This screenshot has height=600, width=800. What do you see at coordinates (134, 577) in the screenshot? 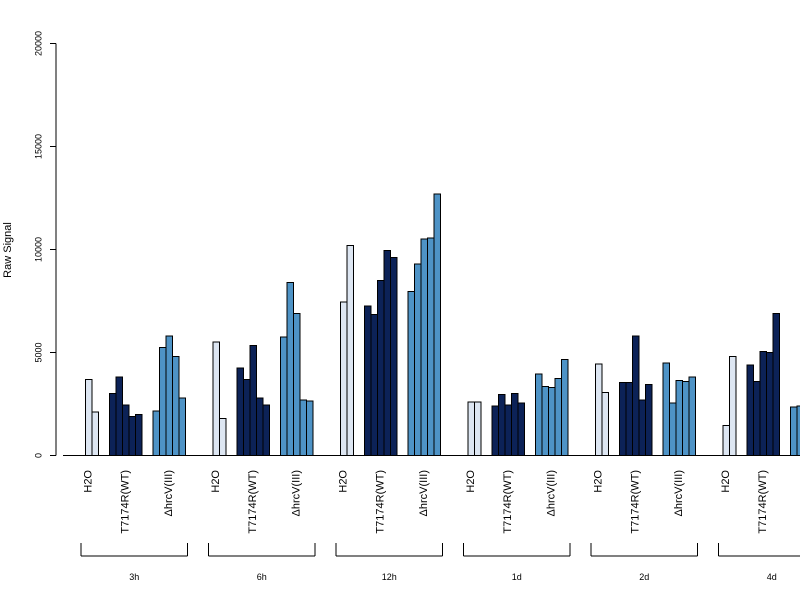
I see `timepoint-label: 3h` at bounding box center [134, 577].